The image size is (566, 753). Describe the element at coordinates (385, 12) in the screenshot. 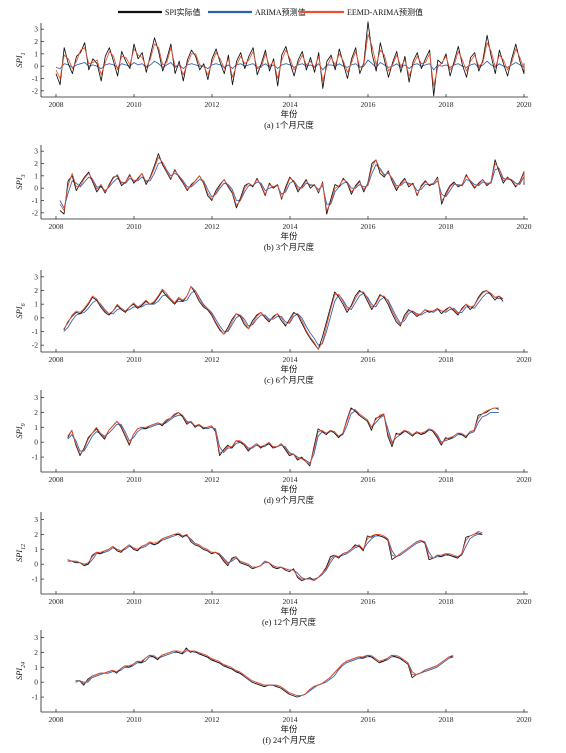

I see `legend-label: EEMD-ARIMA预测值` at that location.